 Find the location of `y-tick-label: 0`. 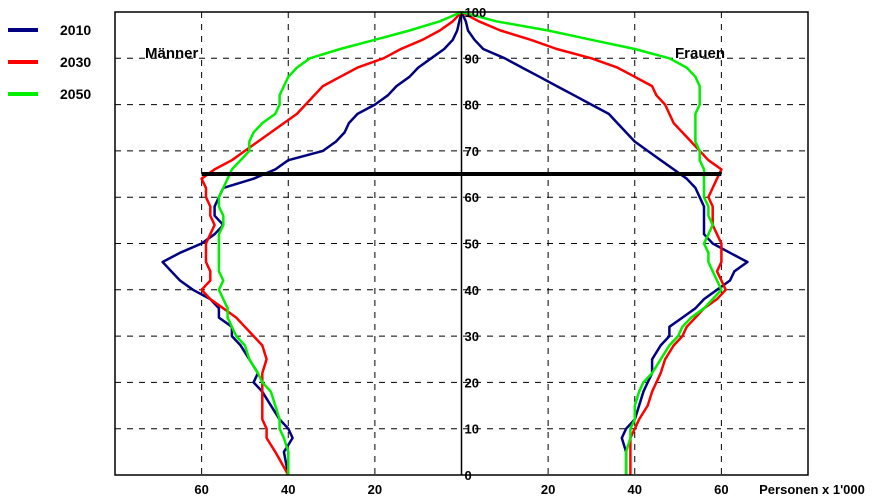

y-tick-label: 0 is located at coordinates (468, 475).